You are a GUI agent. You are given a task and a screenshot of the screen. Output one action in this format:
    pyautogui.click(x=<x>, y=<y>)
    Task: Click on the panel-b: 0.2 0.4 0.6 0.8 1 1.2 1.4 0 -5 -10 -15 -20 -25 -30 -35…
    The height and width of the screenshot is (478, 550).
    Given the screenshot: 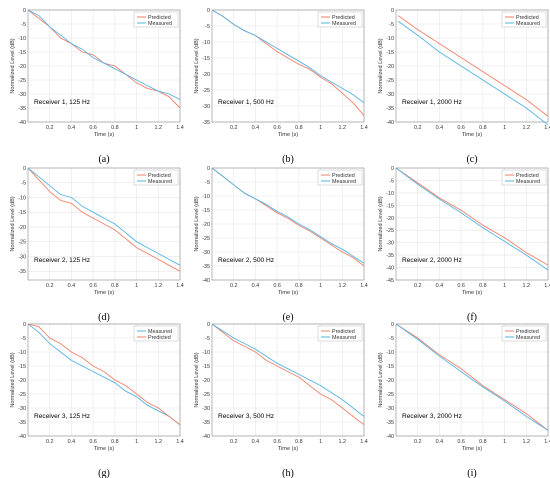 What is the action you would take?
    pyautogui.click(x=281, y=86)
    